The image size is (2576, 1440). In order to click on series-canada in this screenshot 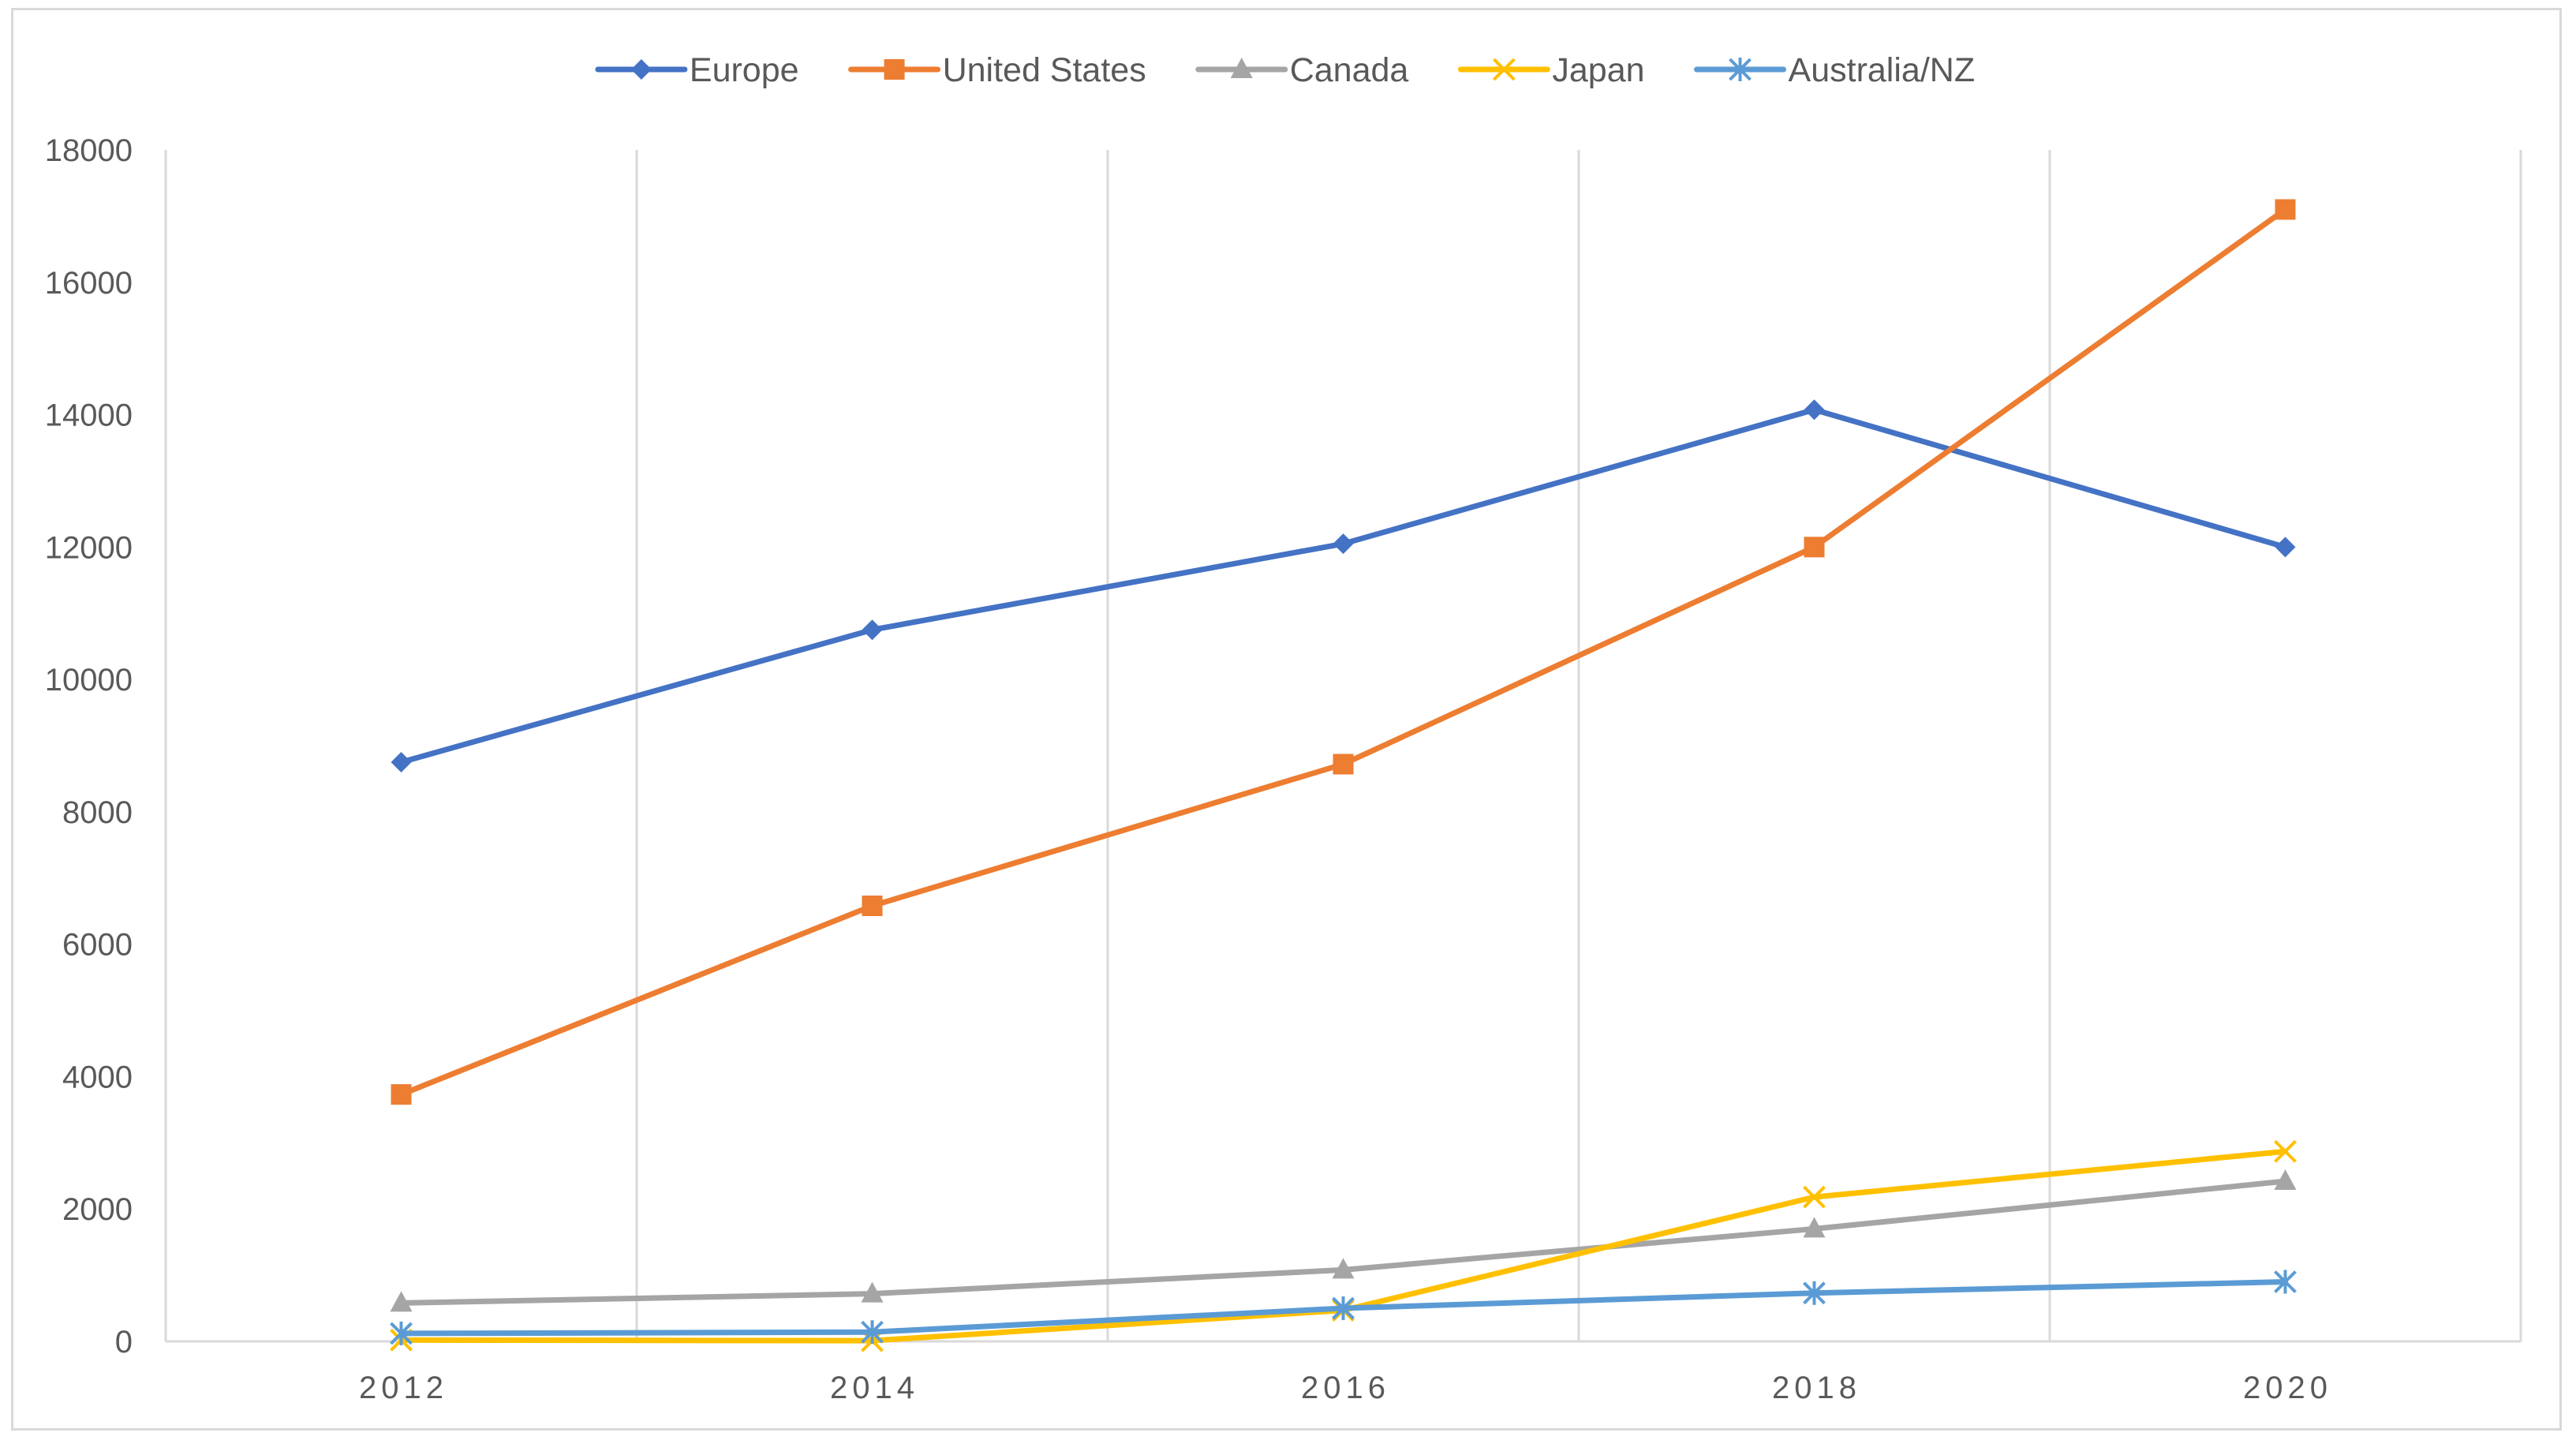, I will do `click(1343, 1240)`.